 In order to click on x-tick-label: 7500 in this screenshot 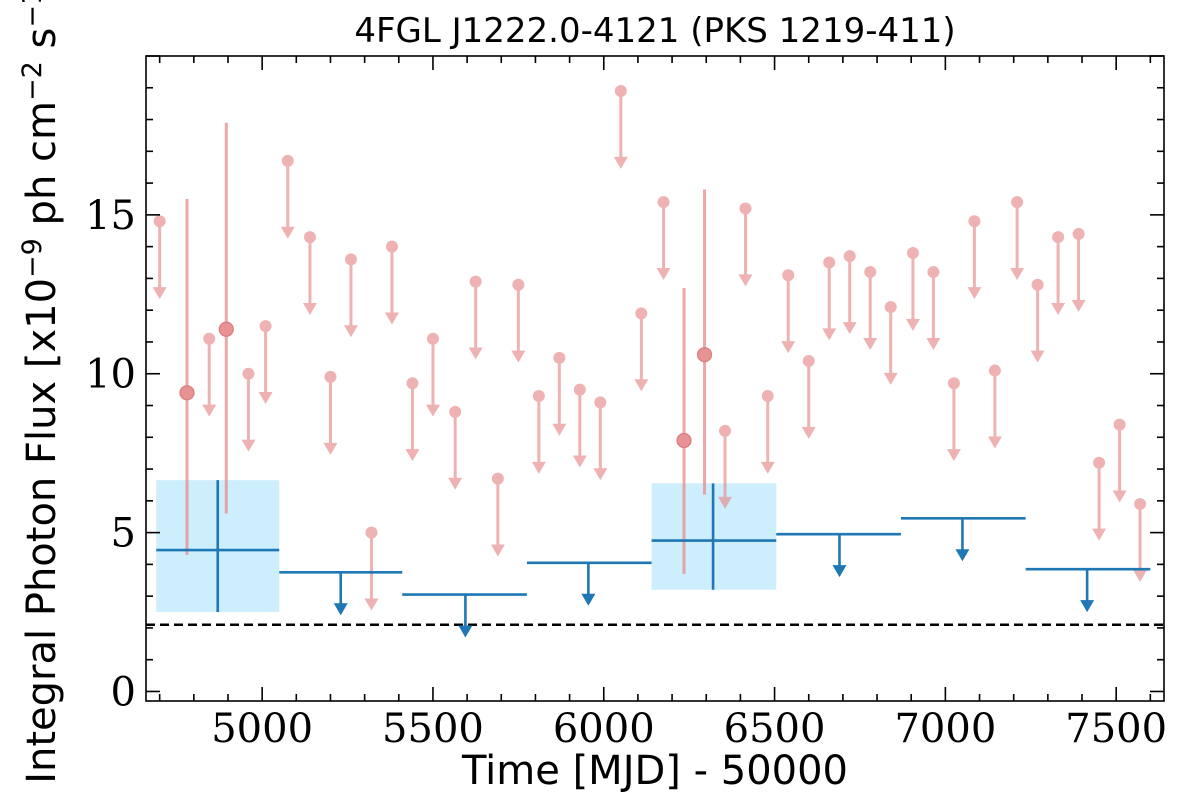, I will do `click(1116, 729)`.